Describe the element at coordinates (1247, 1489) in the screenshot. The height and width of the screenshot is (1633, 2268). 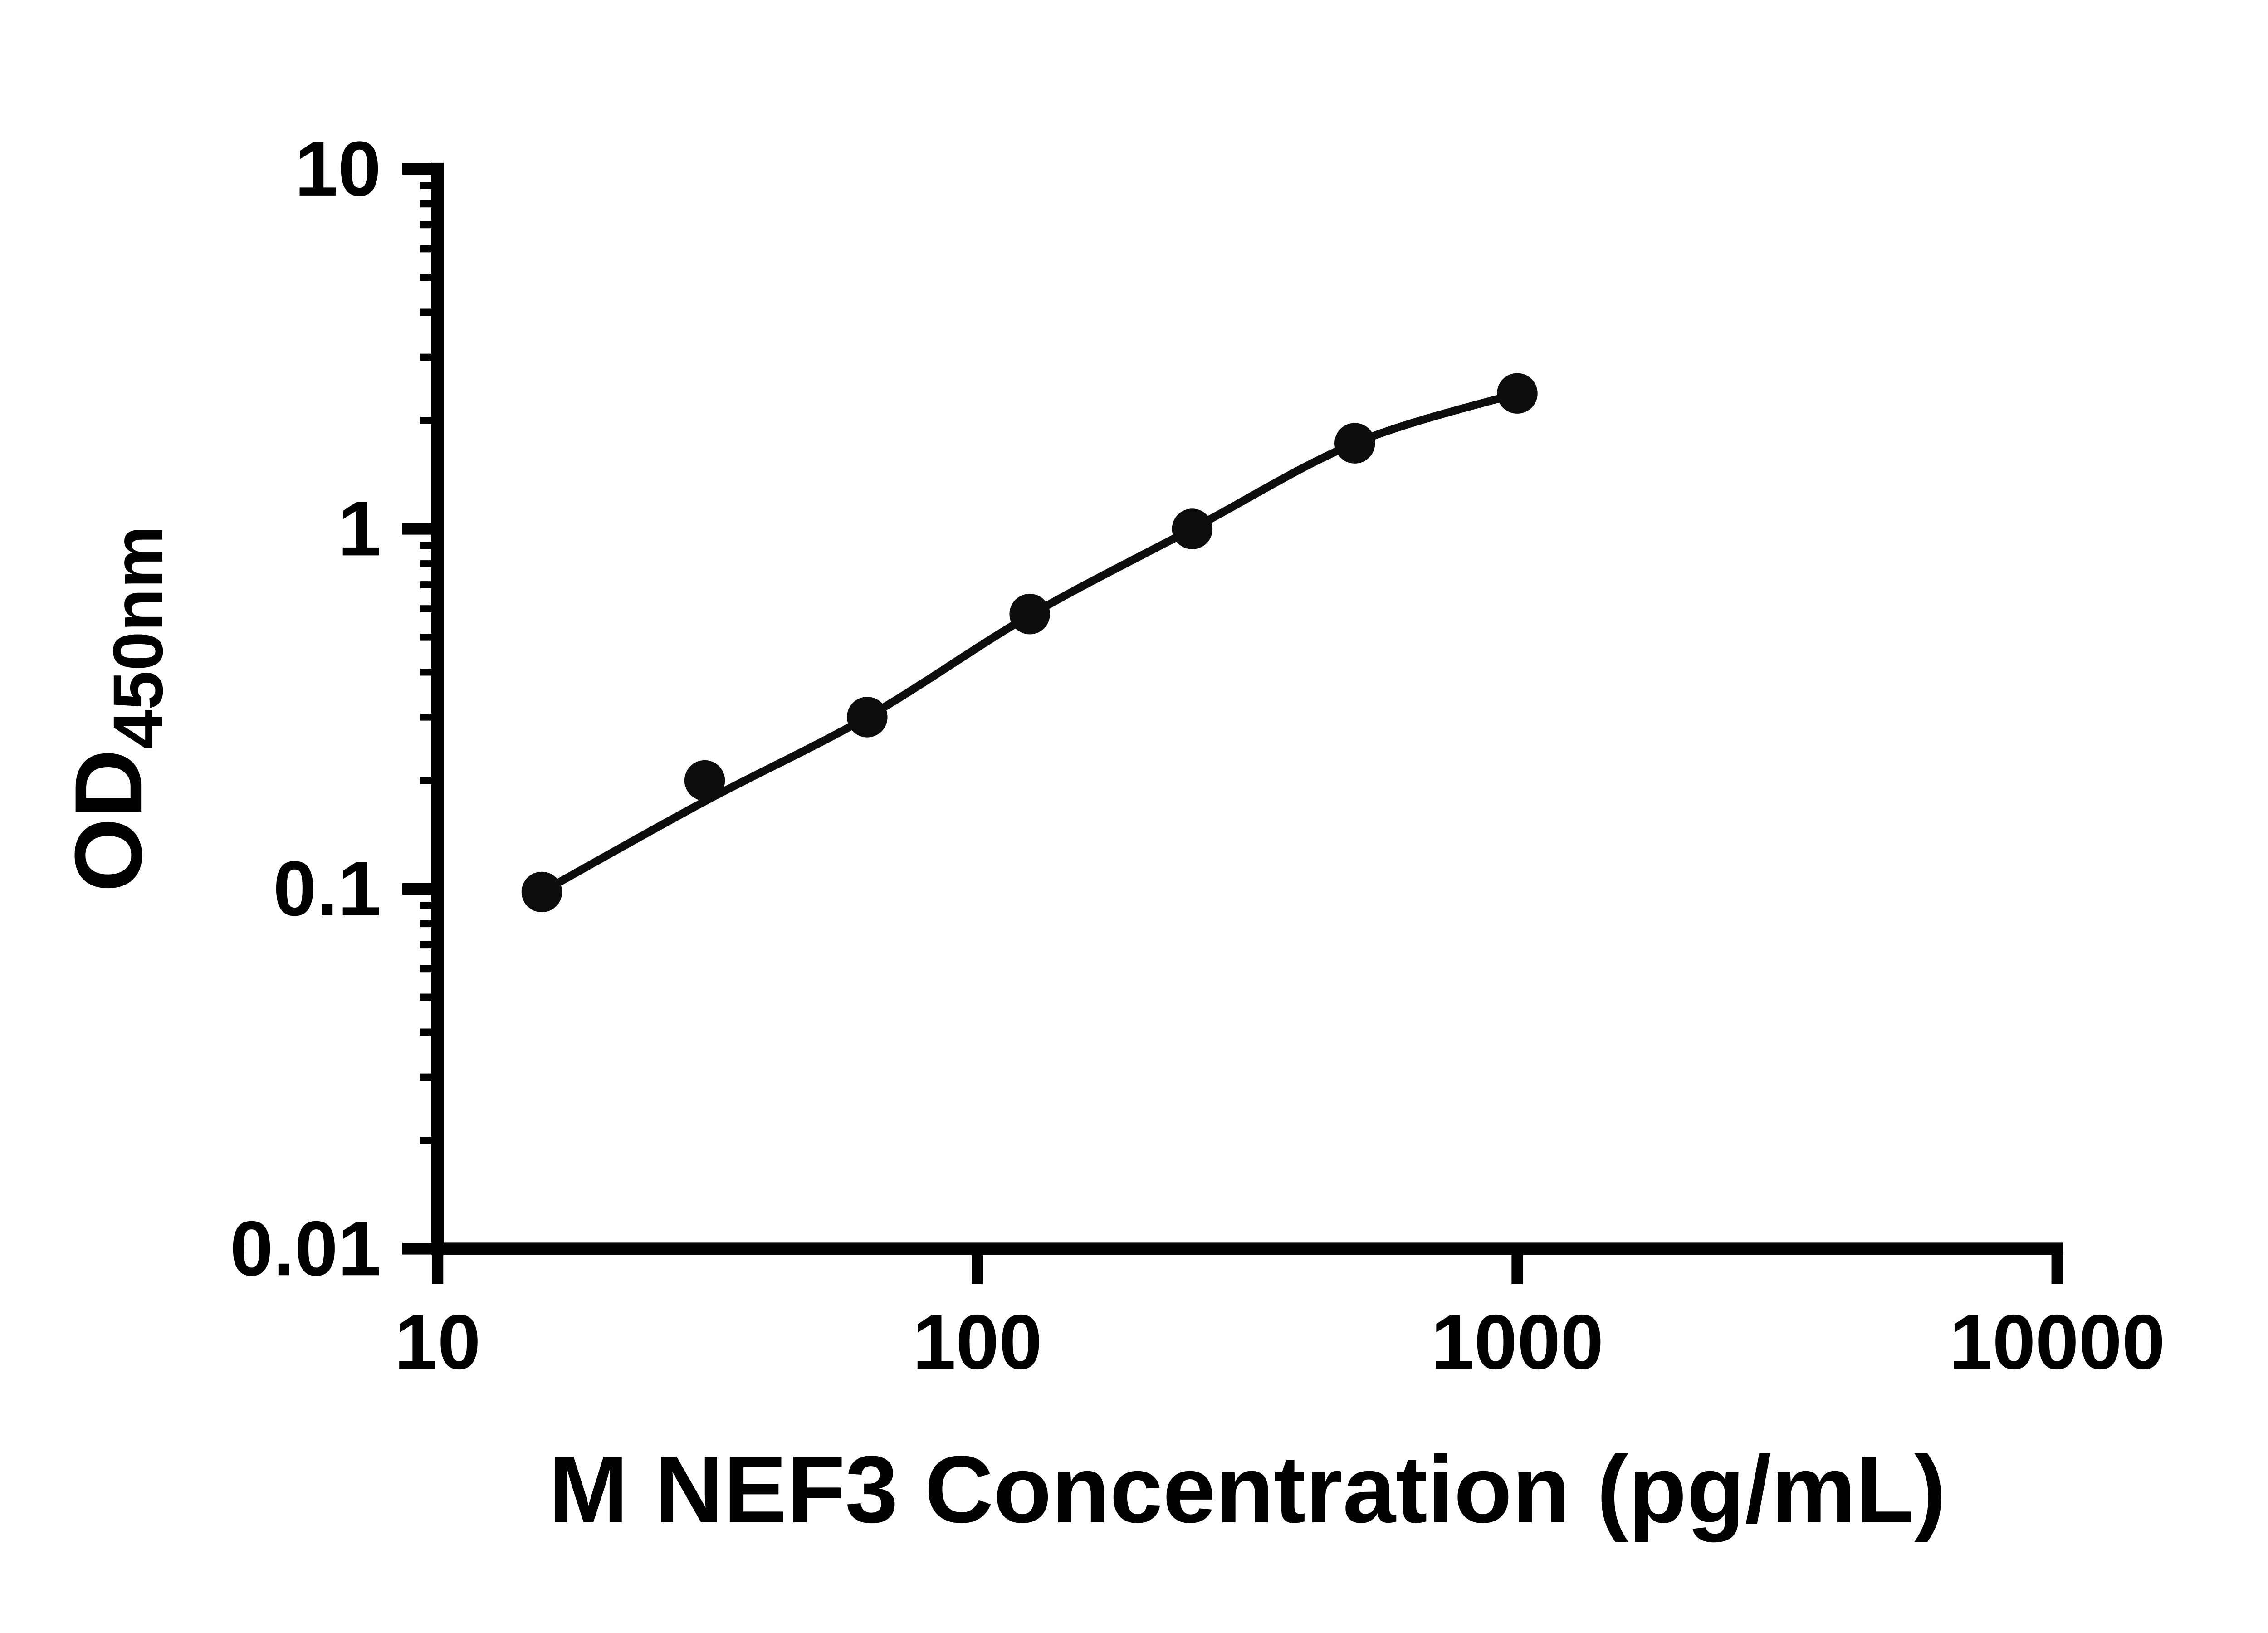
I see `x-axis-title: M NEF3 Concentration (pg/mL)` at that location.